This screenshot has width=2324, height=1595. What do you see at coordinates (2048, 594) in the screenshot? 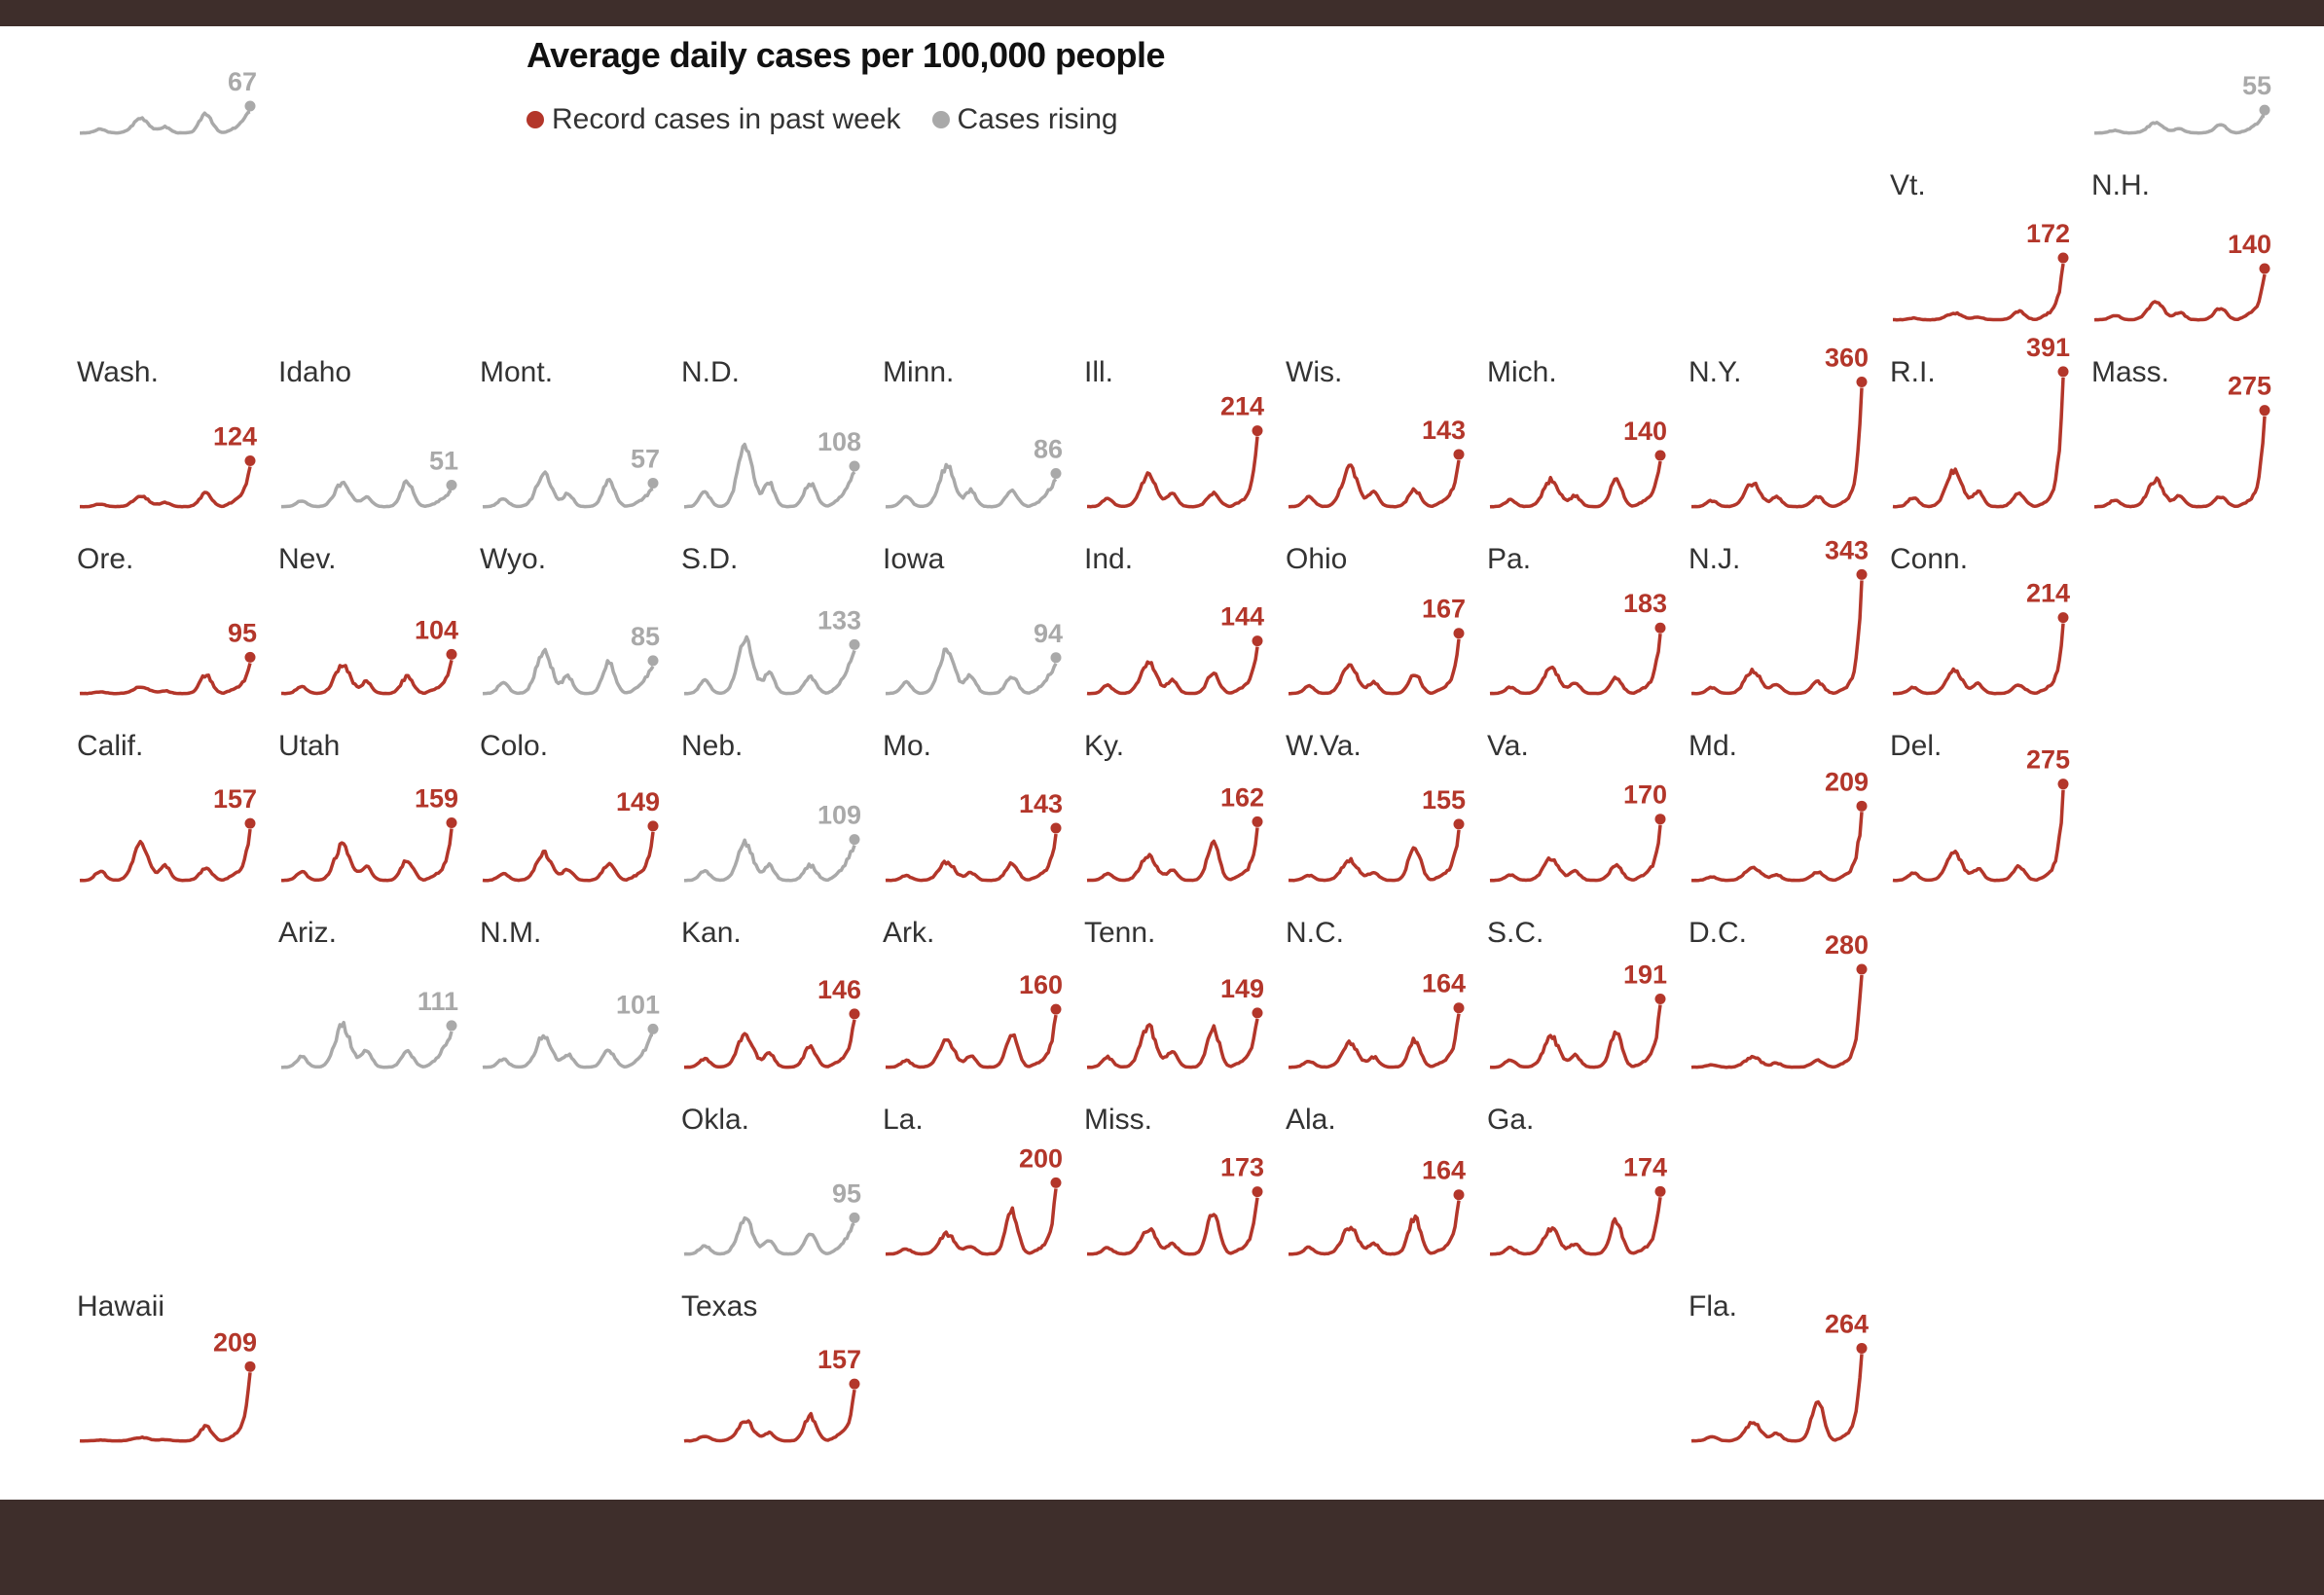
I see `value-label-ct: 214` at bounding box center [2048, 594].